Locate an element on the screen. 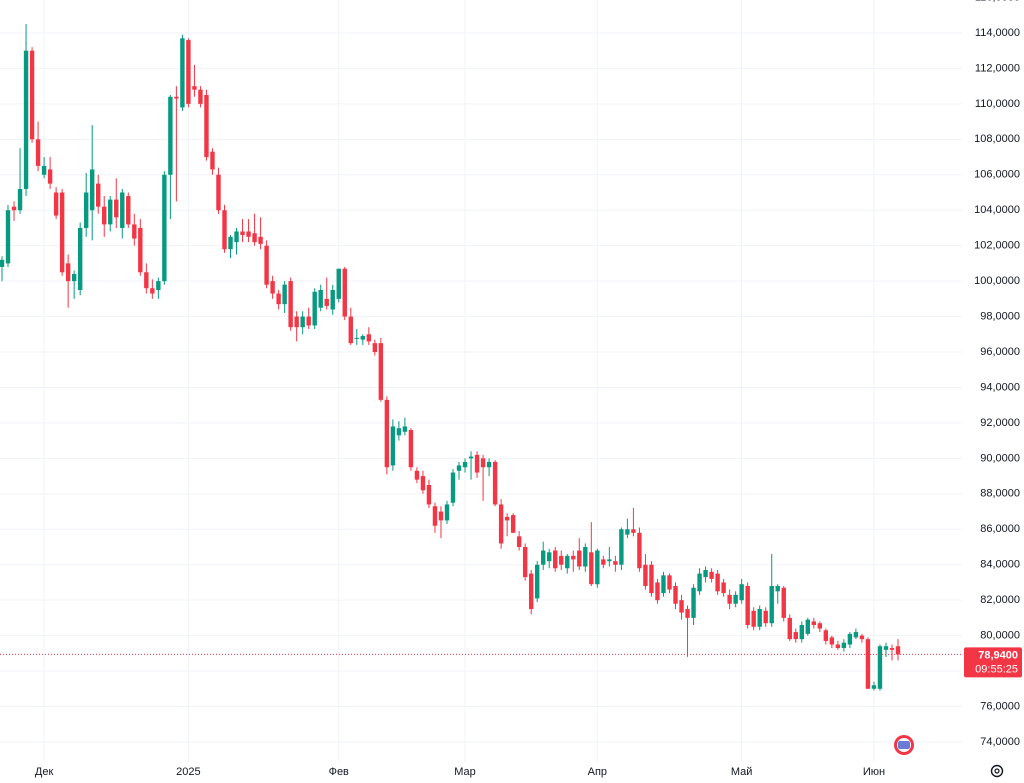 Image resolution: width=1024 pixels, height=783 pixels. settings-icon is located at coordinates (997, 771).